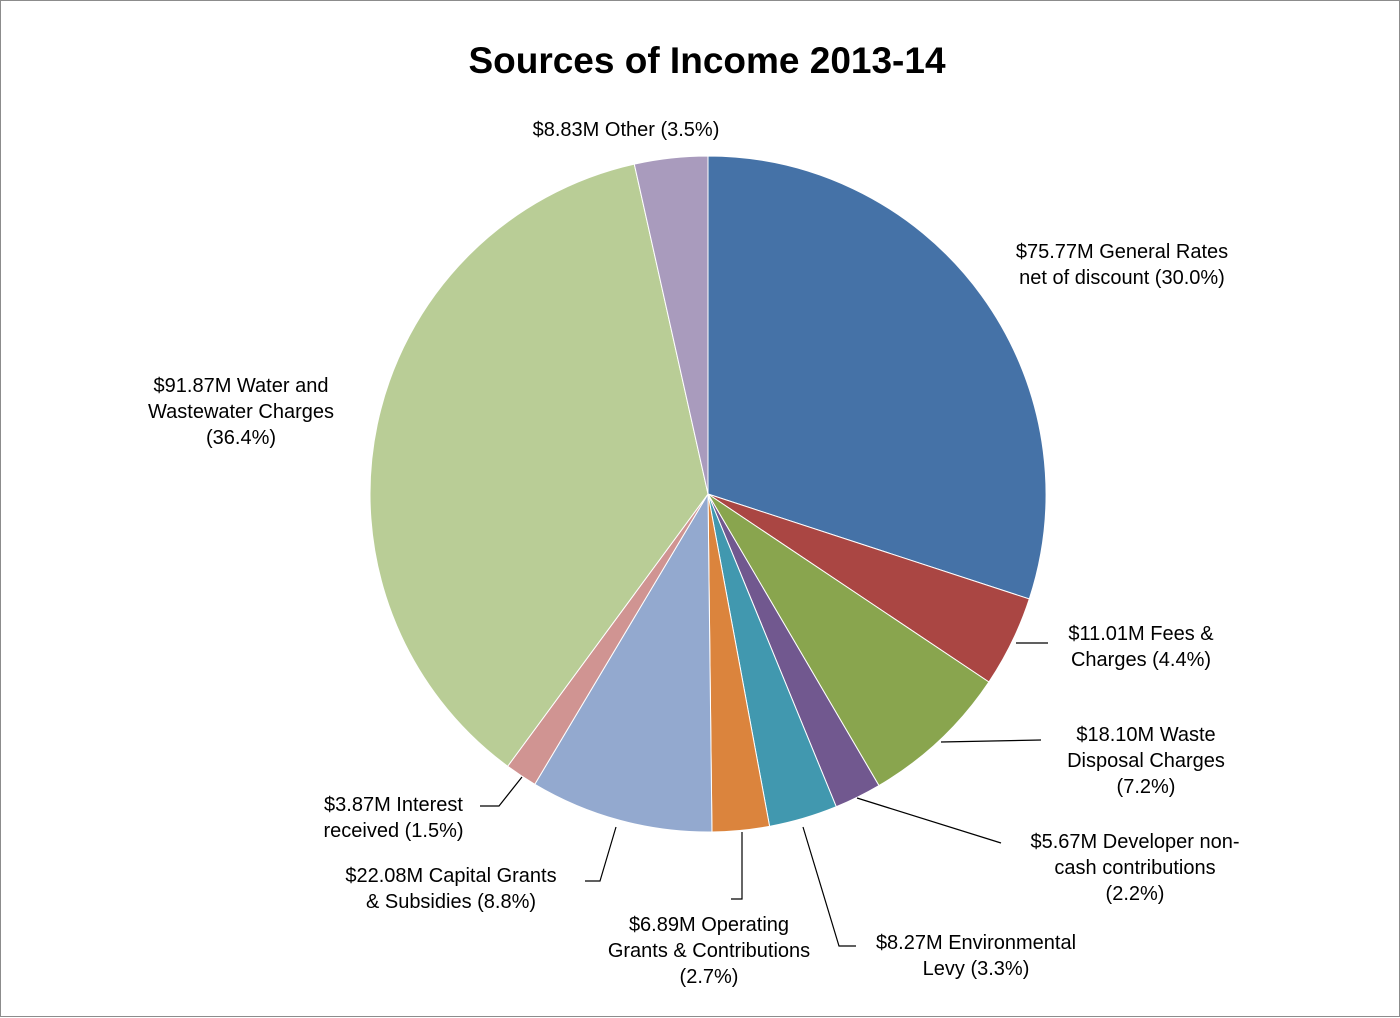  I want to click on slice-label-line: $18.10M Waste, so click(1146, 735).